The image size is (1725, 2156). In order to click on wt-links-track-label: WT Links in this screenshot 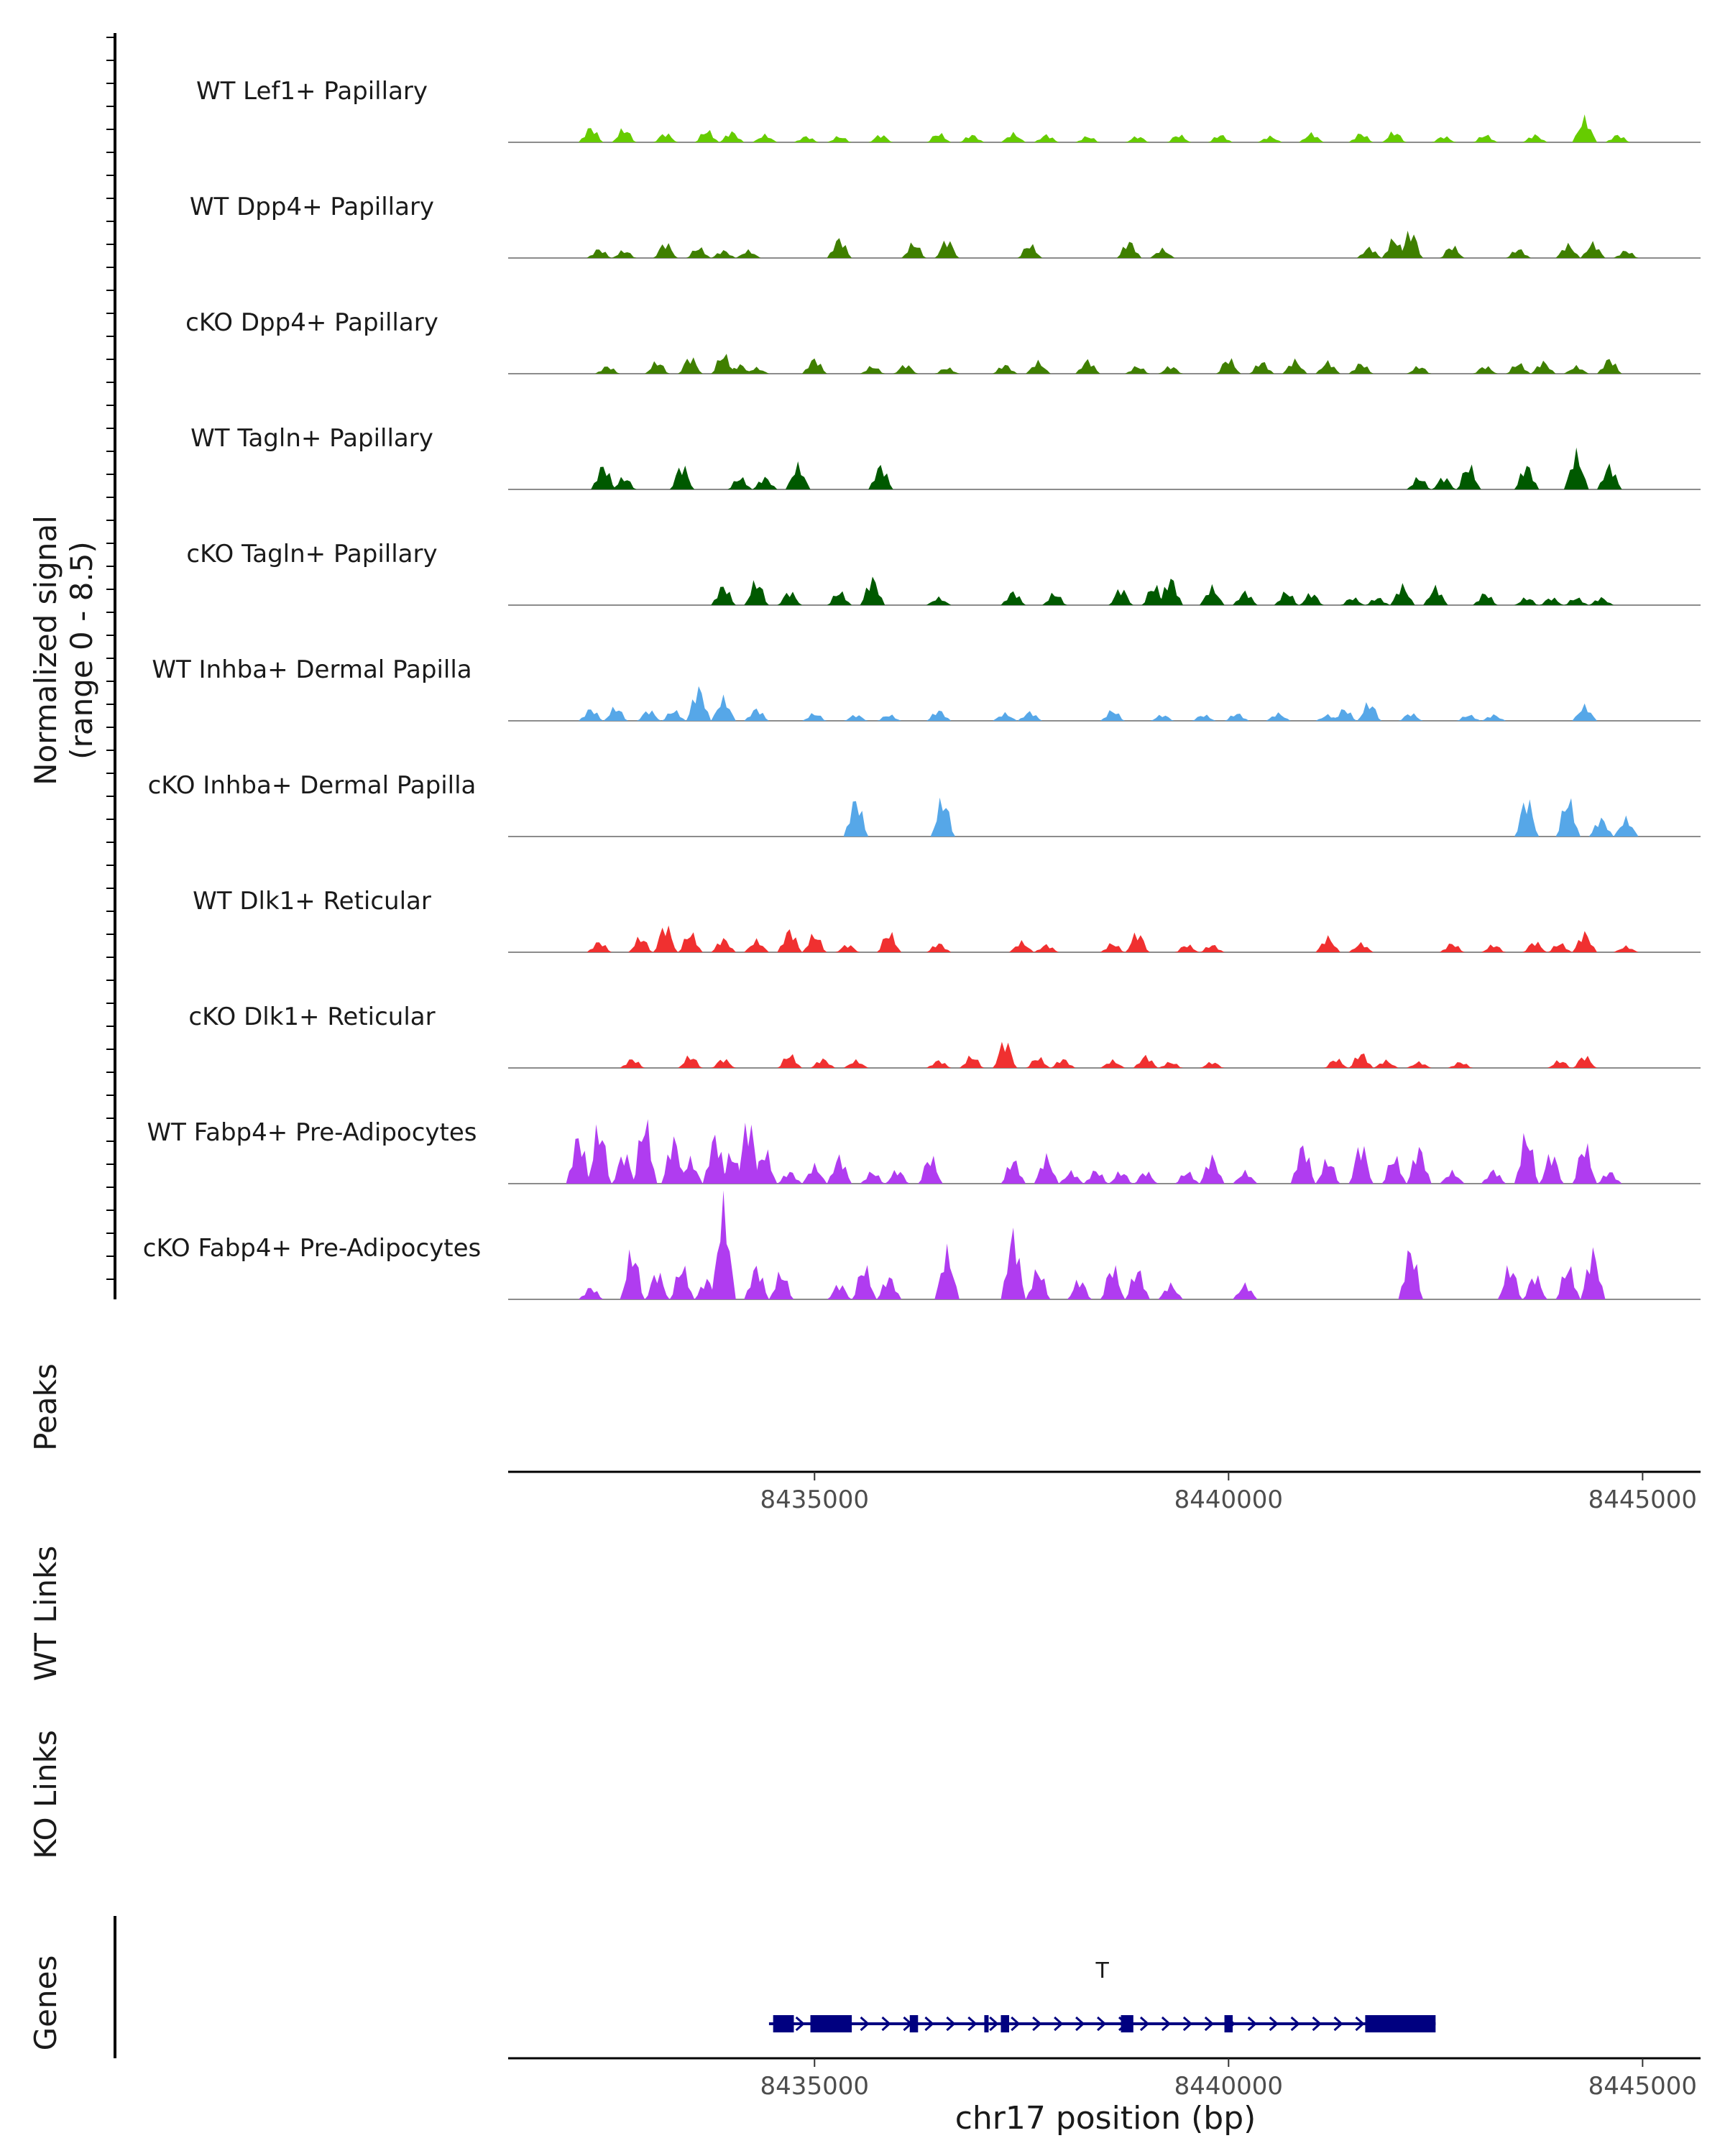, I will do `click(45, 1613)`.